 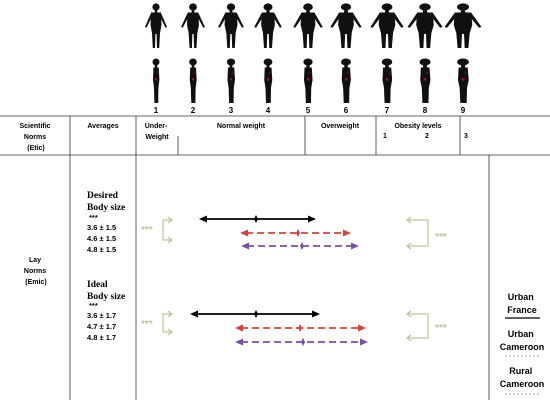 What do you see at coordinates (441, 328) in the screenshot?
I see `ideal-right-stars: ***` at bounding box center [441, 328].